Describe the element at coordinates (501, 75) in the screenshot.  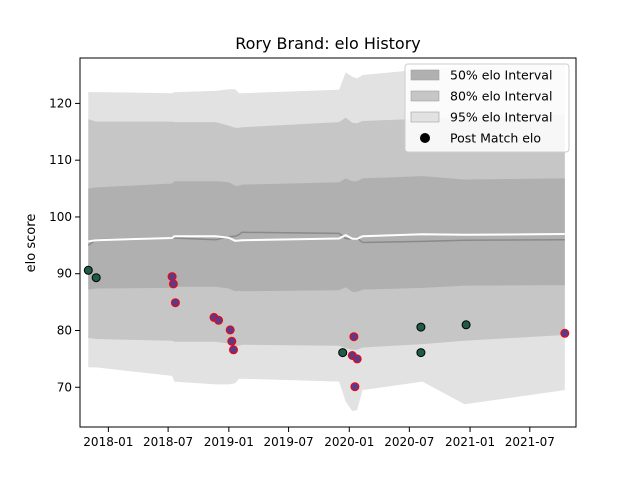
I see `legend-label: 50% elo Interval` at that location.